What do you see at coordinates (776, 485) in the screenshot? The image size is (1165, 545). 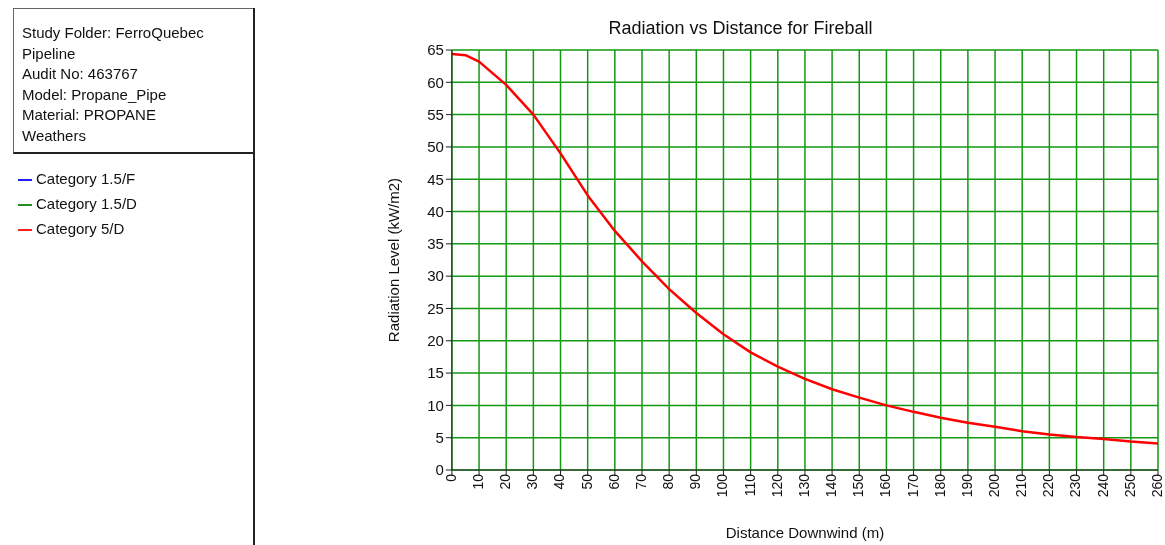 I see `x-tick-label: 120` at bounding box center [776, 485].